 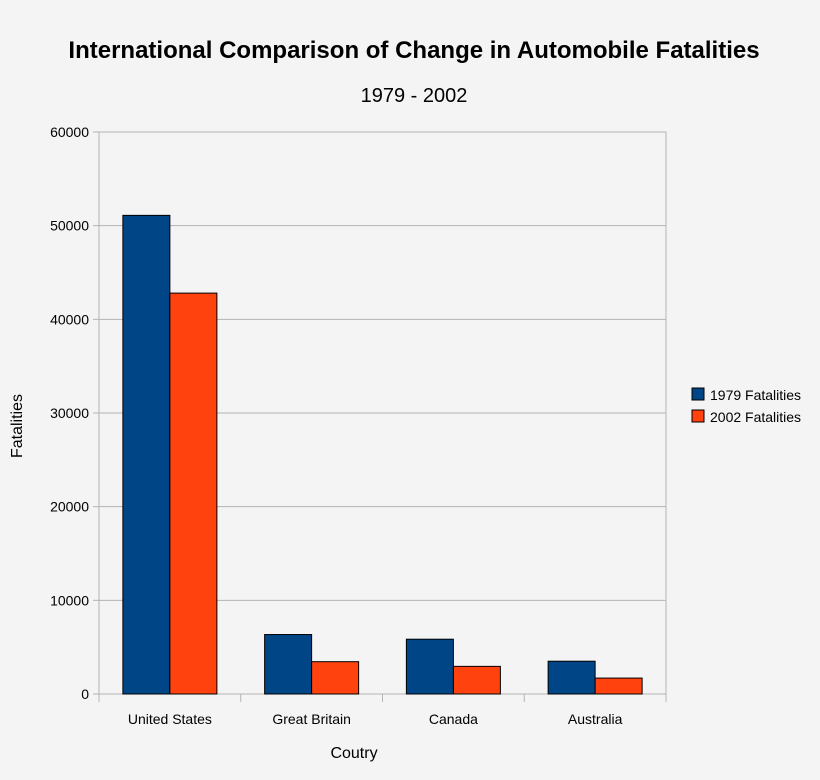 What do you see at coordinates (85, 694) in the screenshot?
I see `y-tick-label: 0` at bounding box center [85, 694].